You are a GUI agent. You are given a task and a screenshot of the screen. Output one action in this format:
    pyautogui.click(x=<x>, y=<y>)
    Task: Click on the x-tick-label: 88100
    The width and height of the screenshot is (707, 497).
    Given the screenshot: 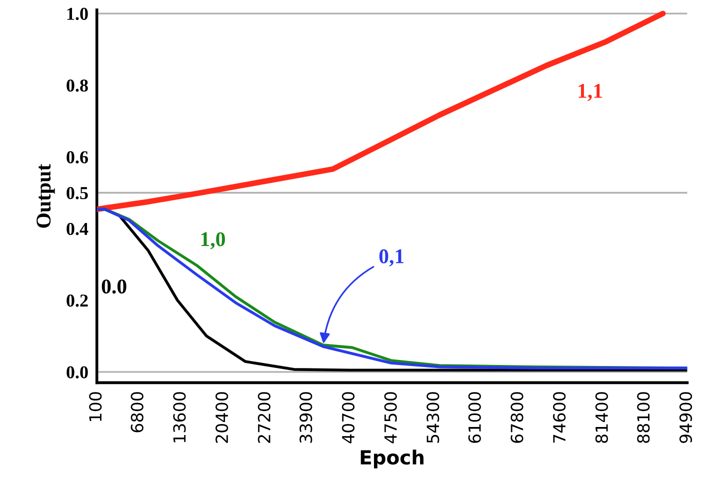 What is the action you would take?
    pyautogui.click(x=643, y=417)
    